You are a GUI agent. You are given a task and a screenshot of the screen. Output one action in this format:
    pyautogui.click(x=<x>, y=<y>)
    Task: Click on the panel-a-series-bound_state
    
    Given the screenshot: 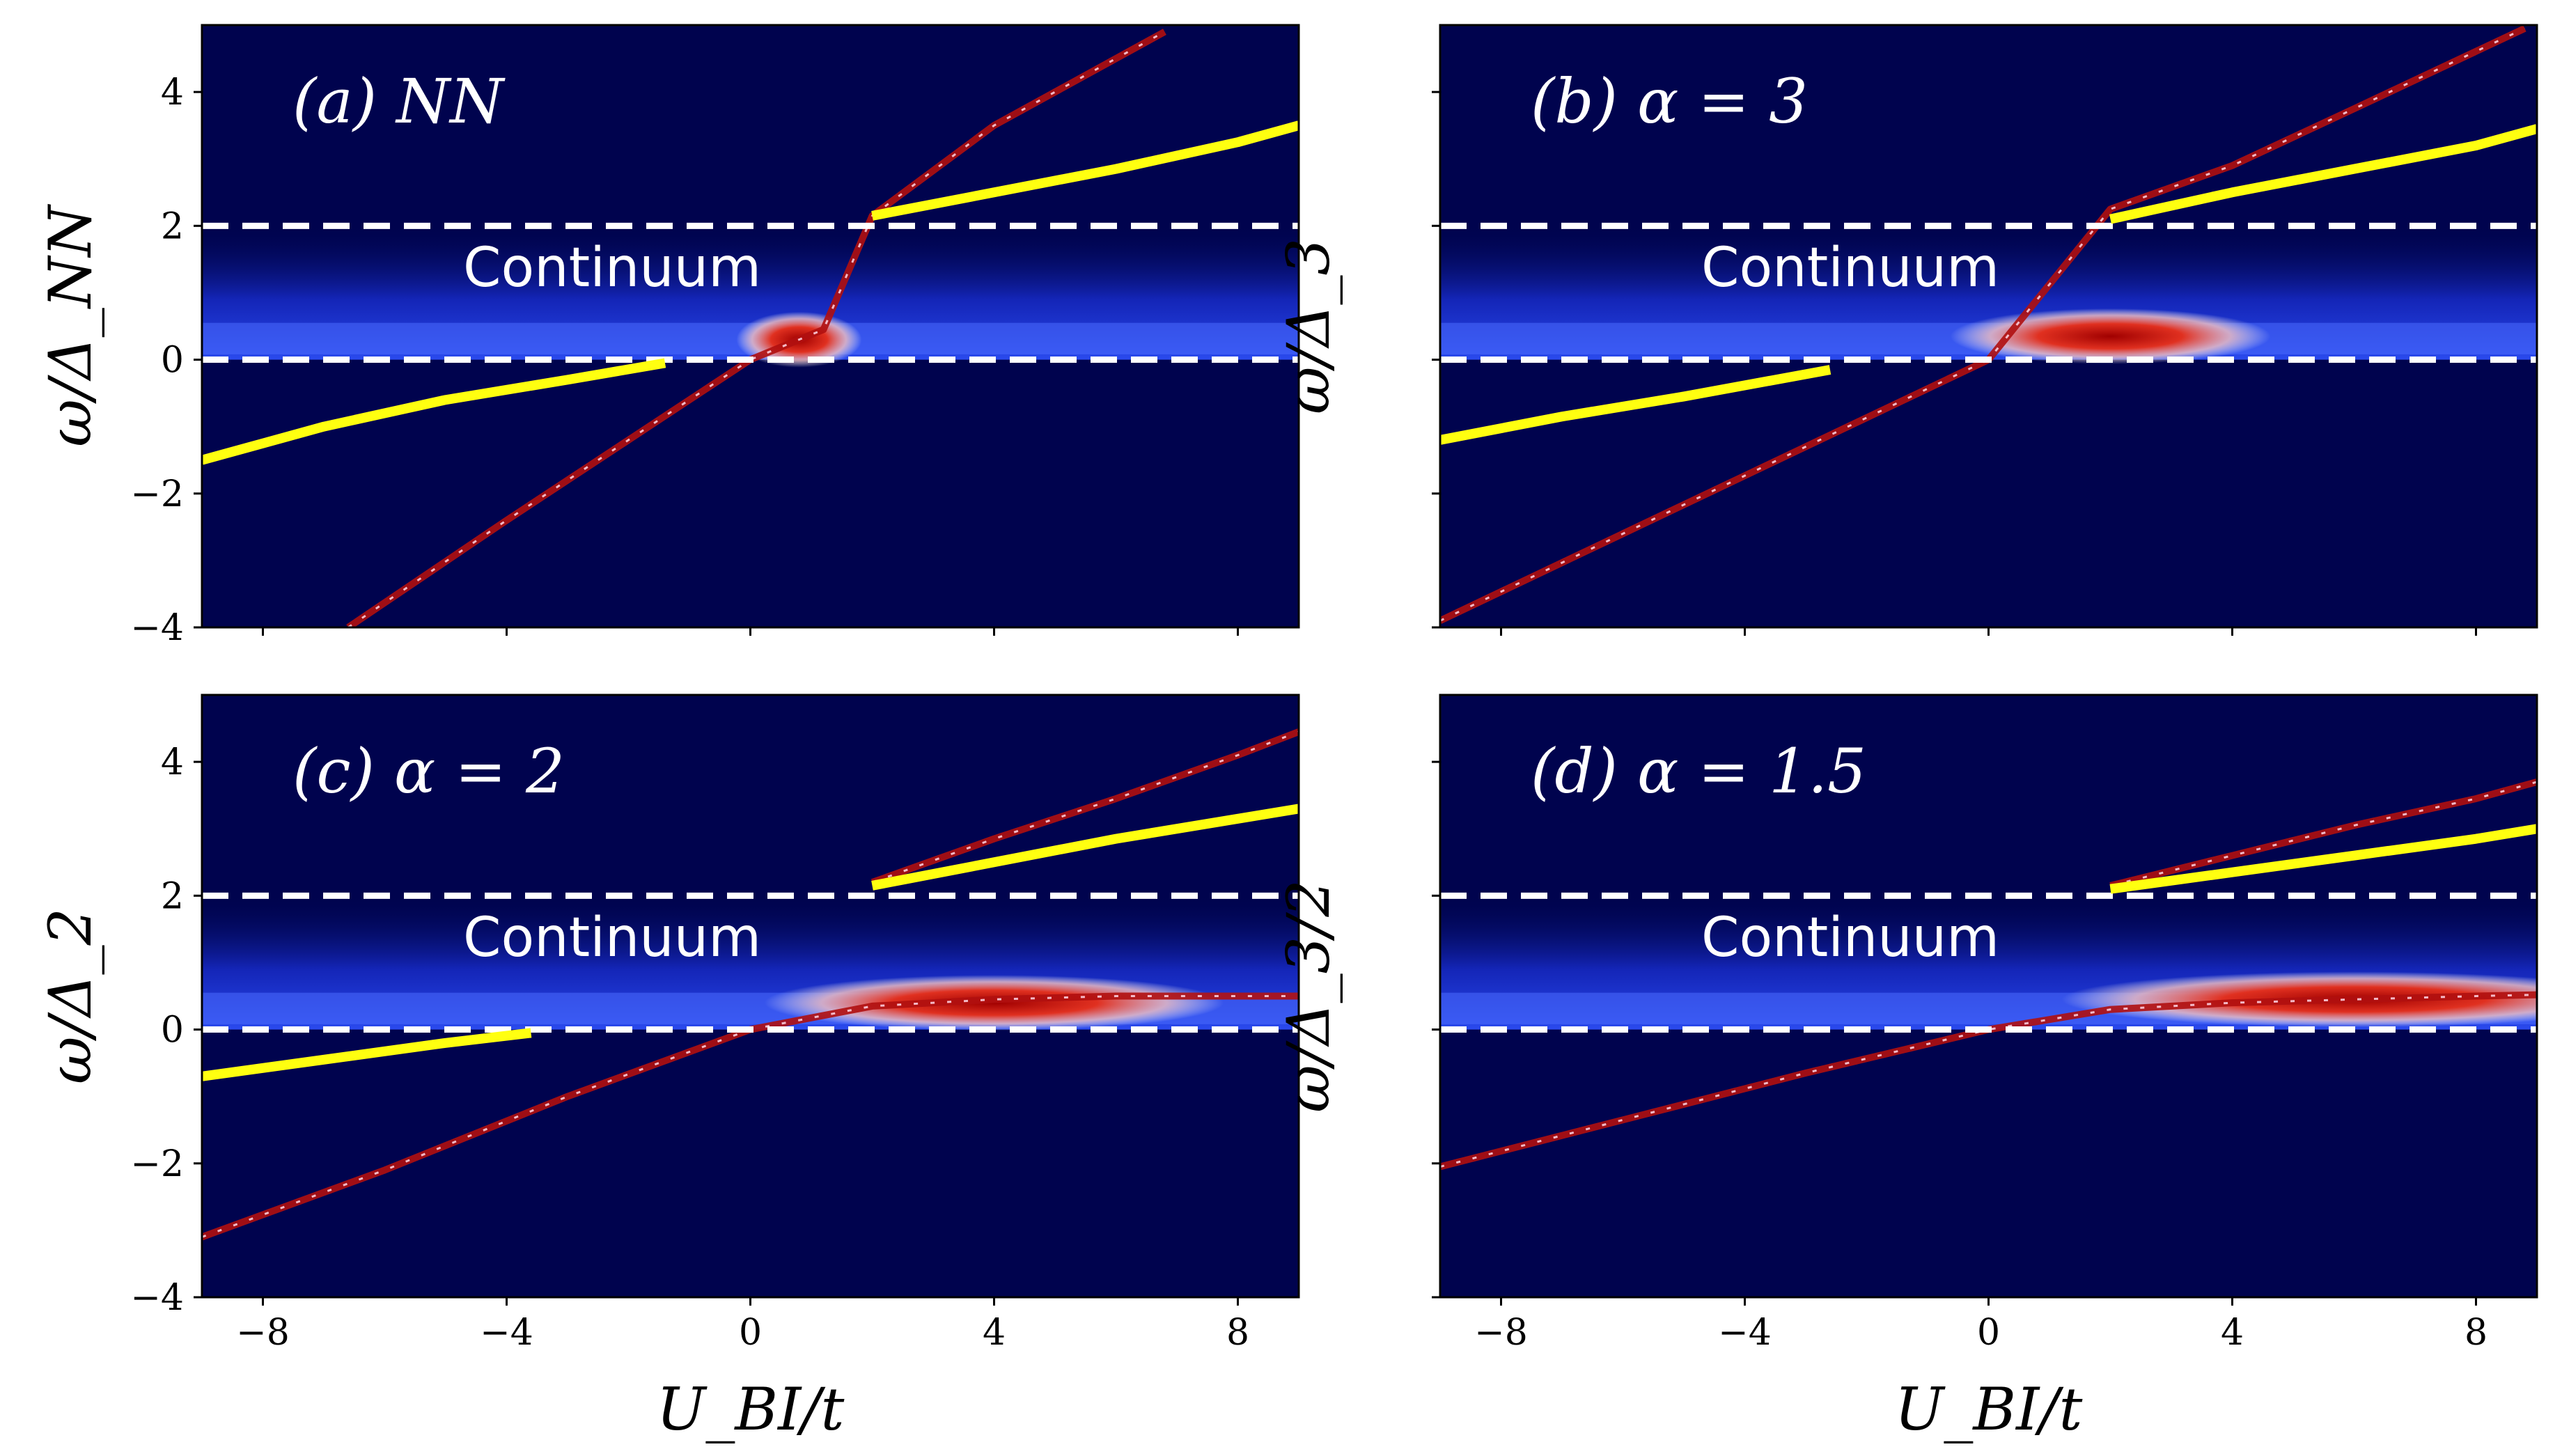 What is the action you would take?
    pyautogui.click(x=756, y=328)
    